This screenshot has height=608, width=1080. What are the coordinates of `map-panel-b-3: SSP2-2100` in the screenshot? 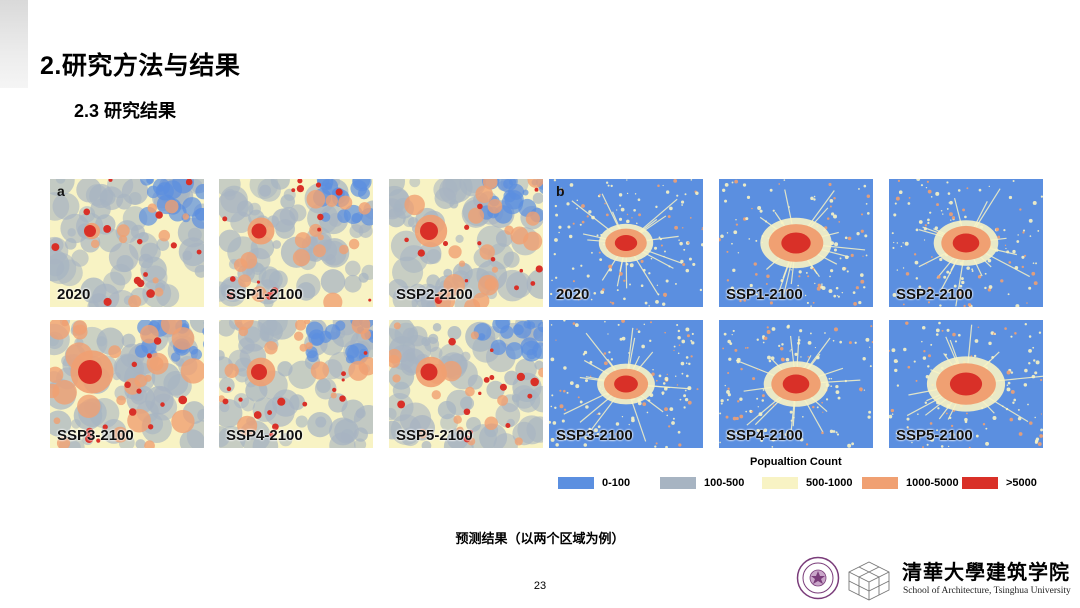 It's located at (966, 243).